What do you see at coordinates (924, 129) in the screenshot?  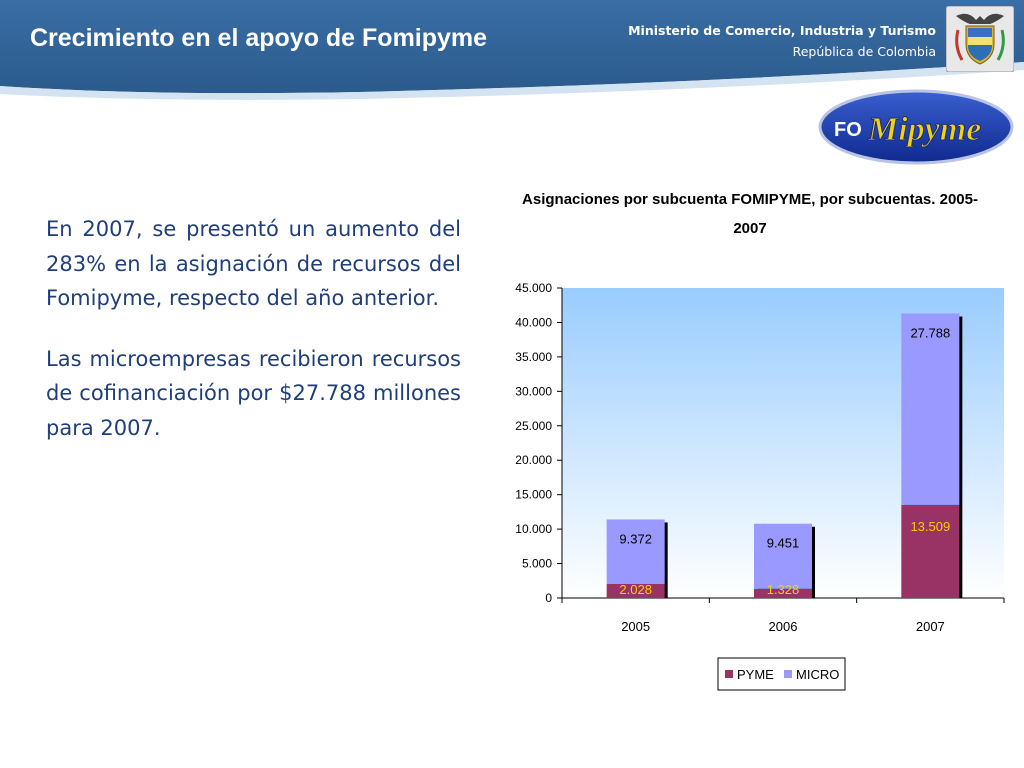 I see `svg-text: Mipyme` at bounding box center [924, 129].